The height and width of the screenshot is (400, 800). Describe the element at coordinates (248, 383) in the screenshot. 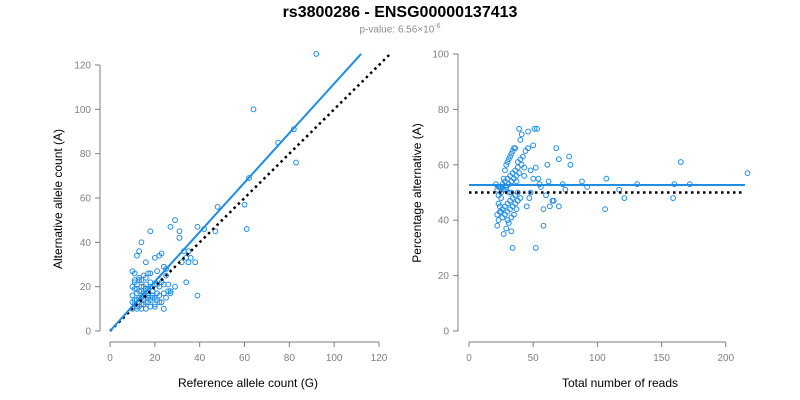

I see `x-axis-label: Reference allele count (G)` at that location.